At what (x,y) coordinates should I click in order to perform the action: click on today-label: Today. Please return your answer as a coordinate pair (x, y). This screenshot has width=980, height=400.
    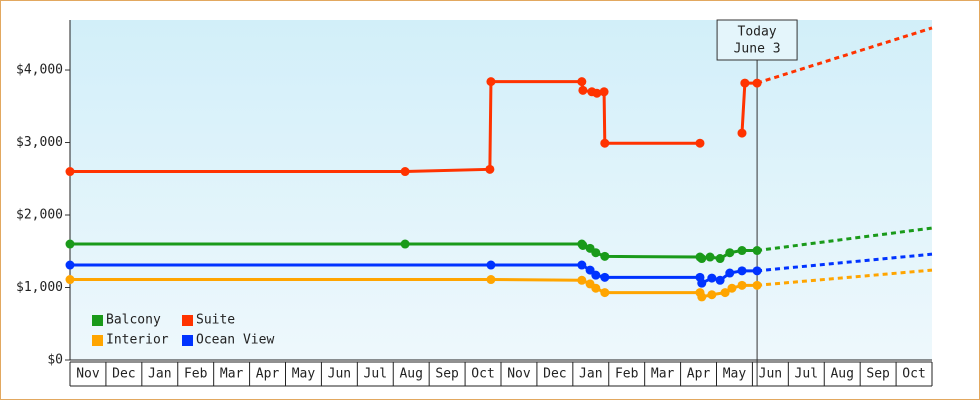
    Looking at the image, I should click on (757, 32).